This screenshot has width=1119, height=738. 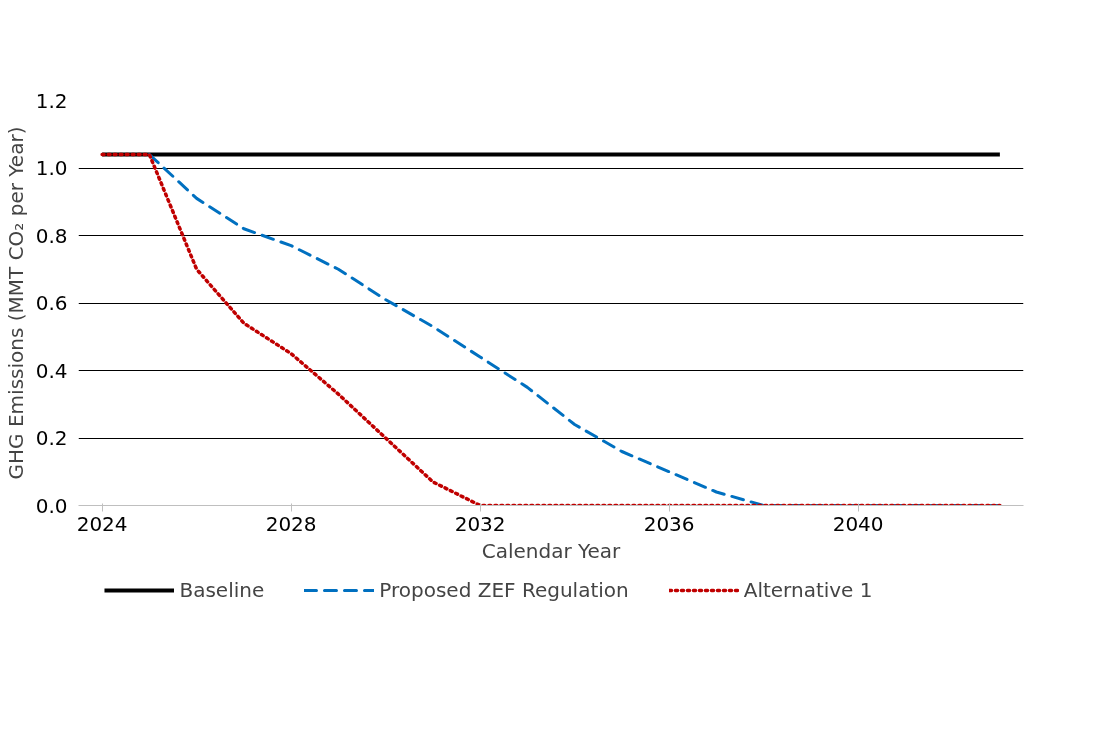 I want to click on y-tick-label: 0.6, so click(x=51, y=303).